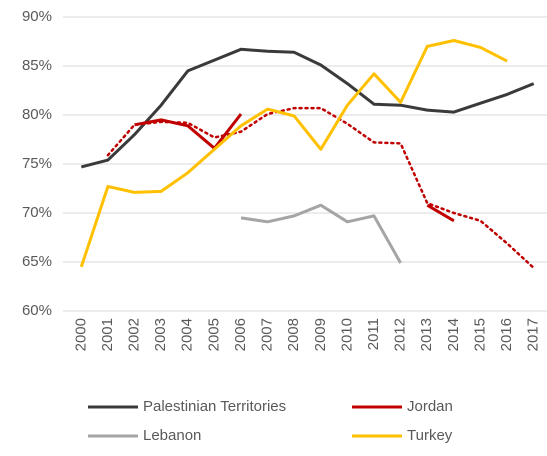 The image size is (547, 456). Describe the element at coordinates (400, 334) in the screenshot. I see `x-tick-label: 2012` at that location.